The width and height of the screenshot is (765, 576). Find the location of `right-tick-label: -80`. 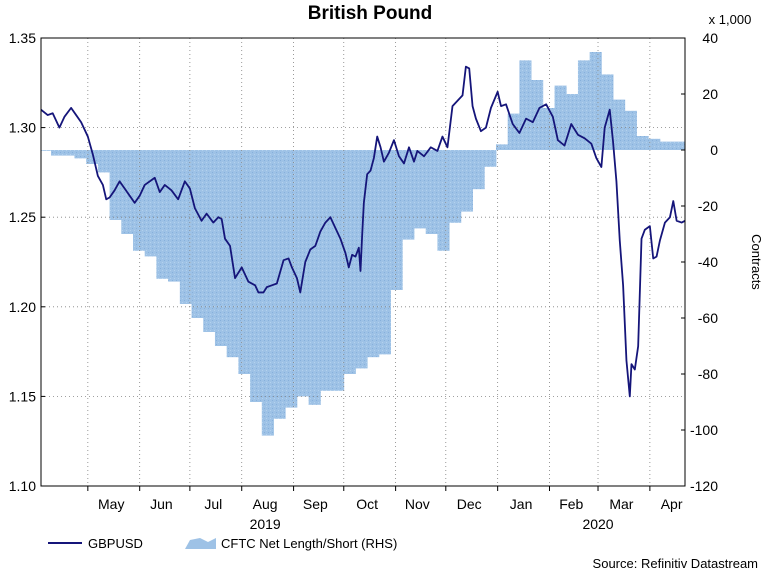

right-tick-label: -80 is located at coordinates (708, 374).